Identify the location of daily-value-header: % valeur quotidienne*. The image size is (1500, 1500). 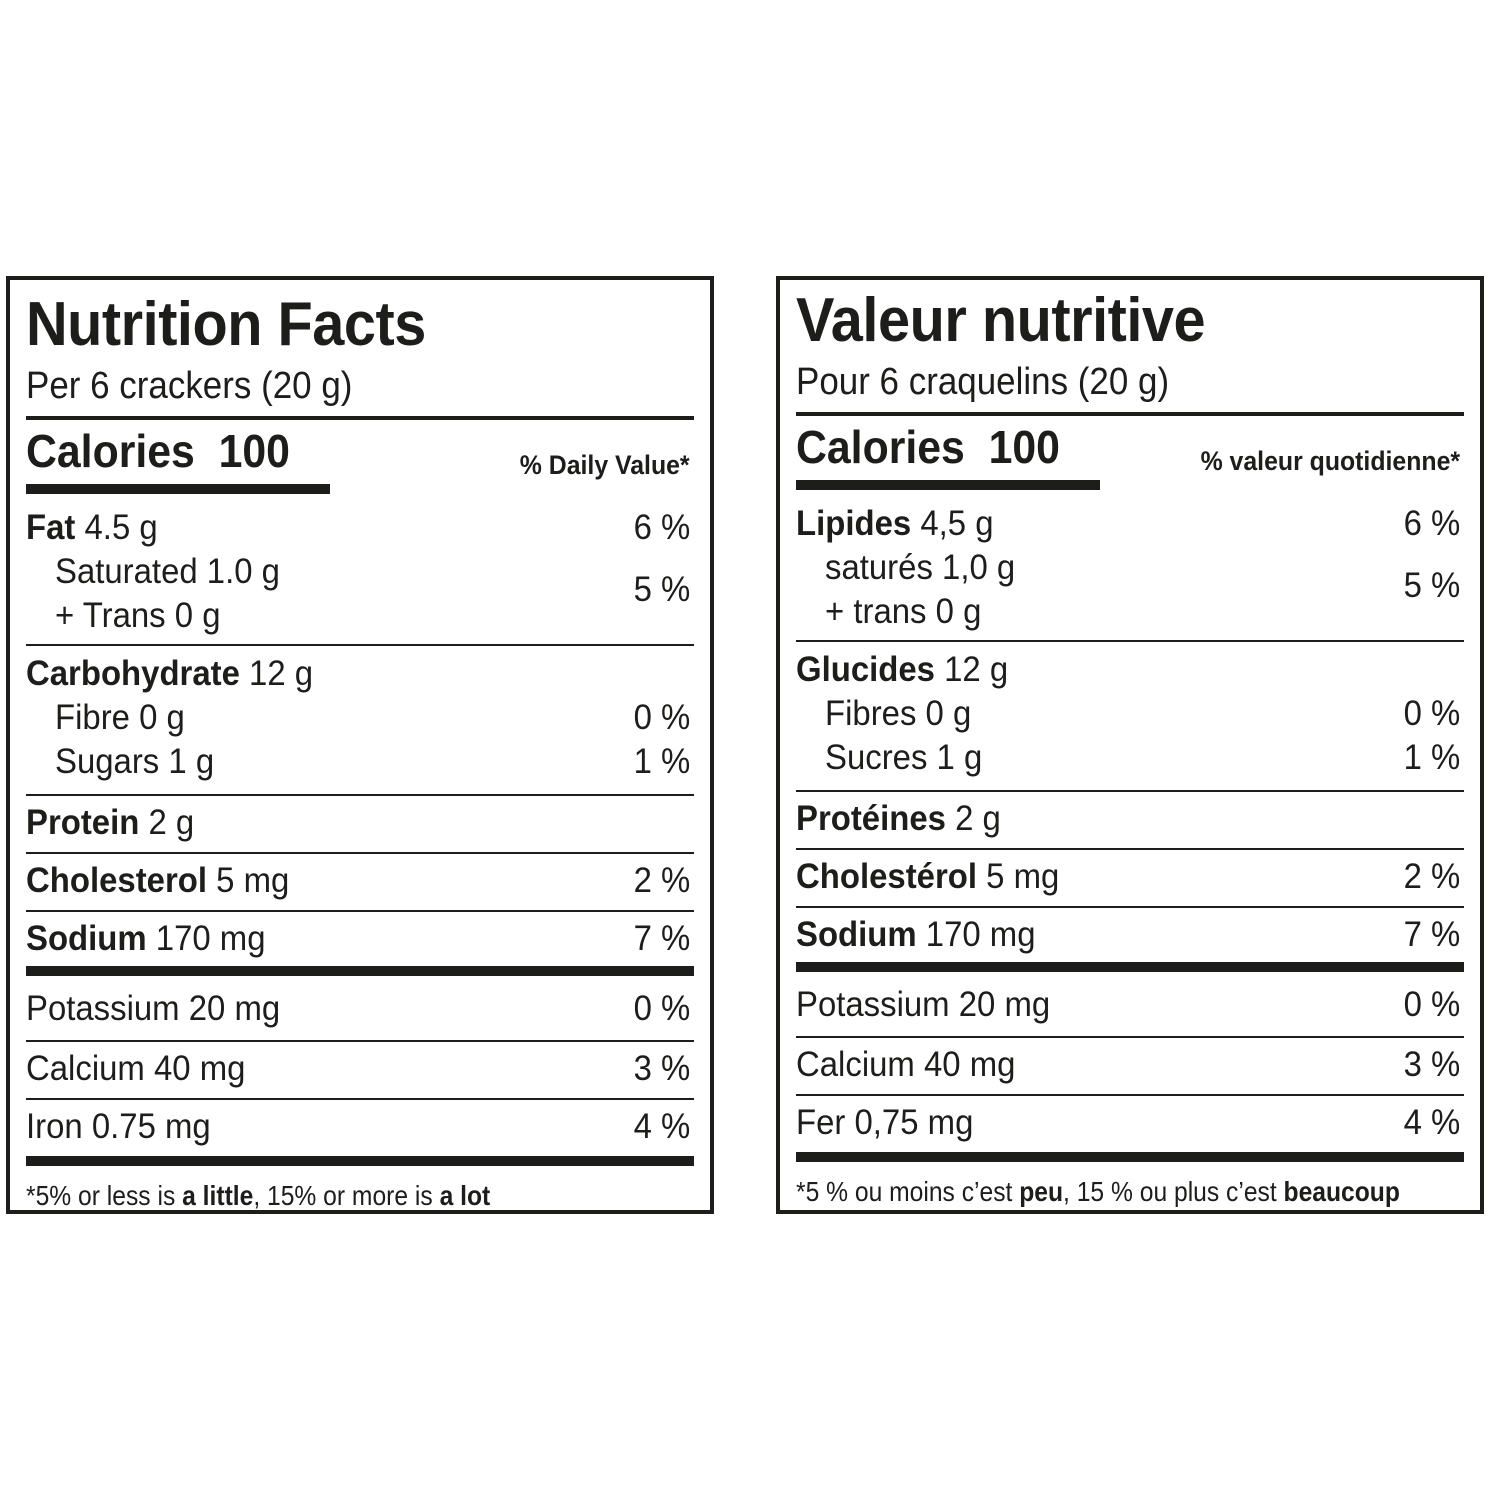
(1330, 461).